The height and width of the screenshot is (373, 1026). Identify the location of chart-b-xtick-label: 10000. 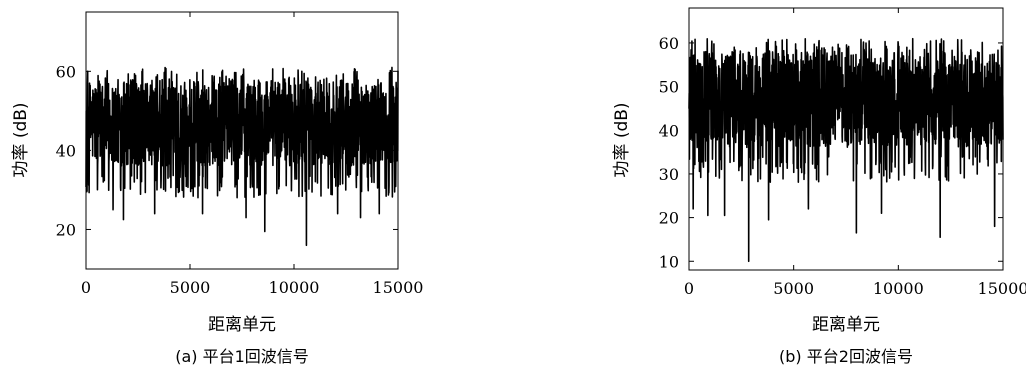
(898, 288).